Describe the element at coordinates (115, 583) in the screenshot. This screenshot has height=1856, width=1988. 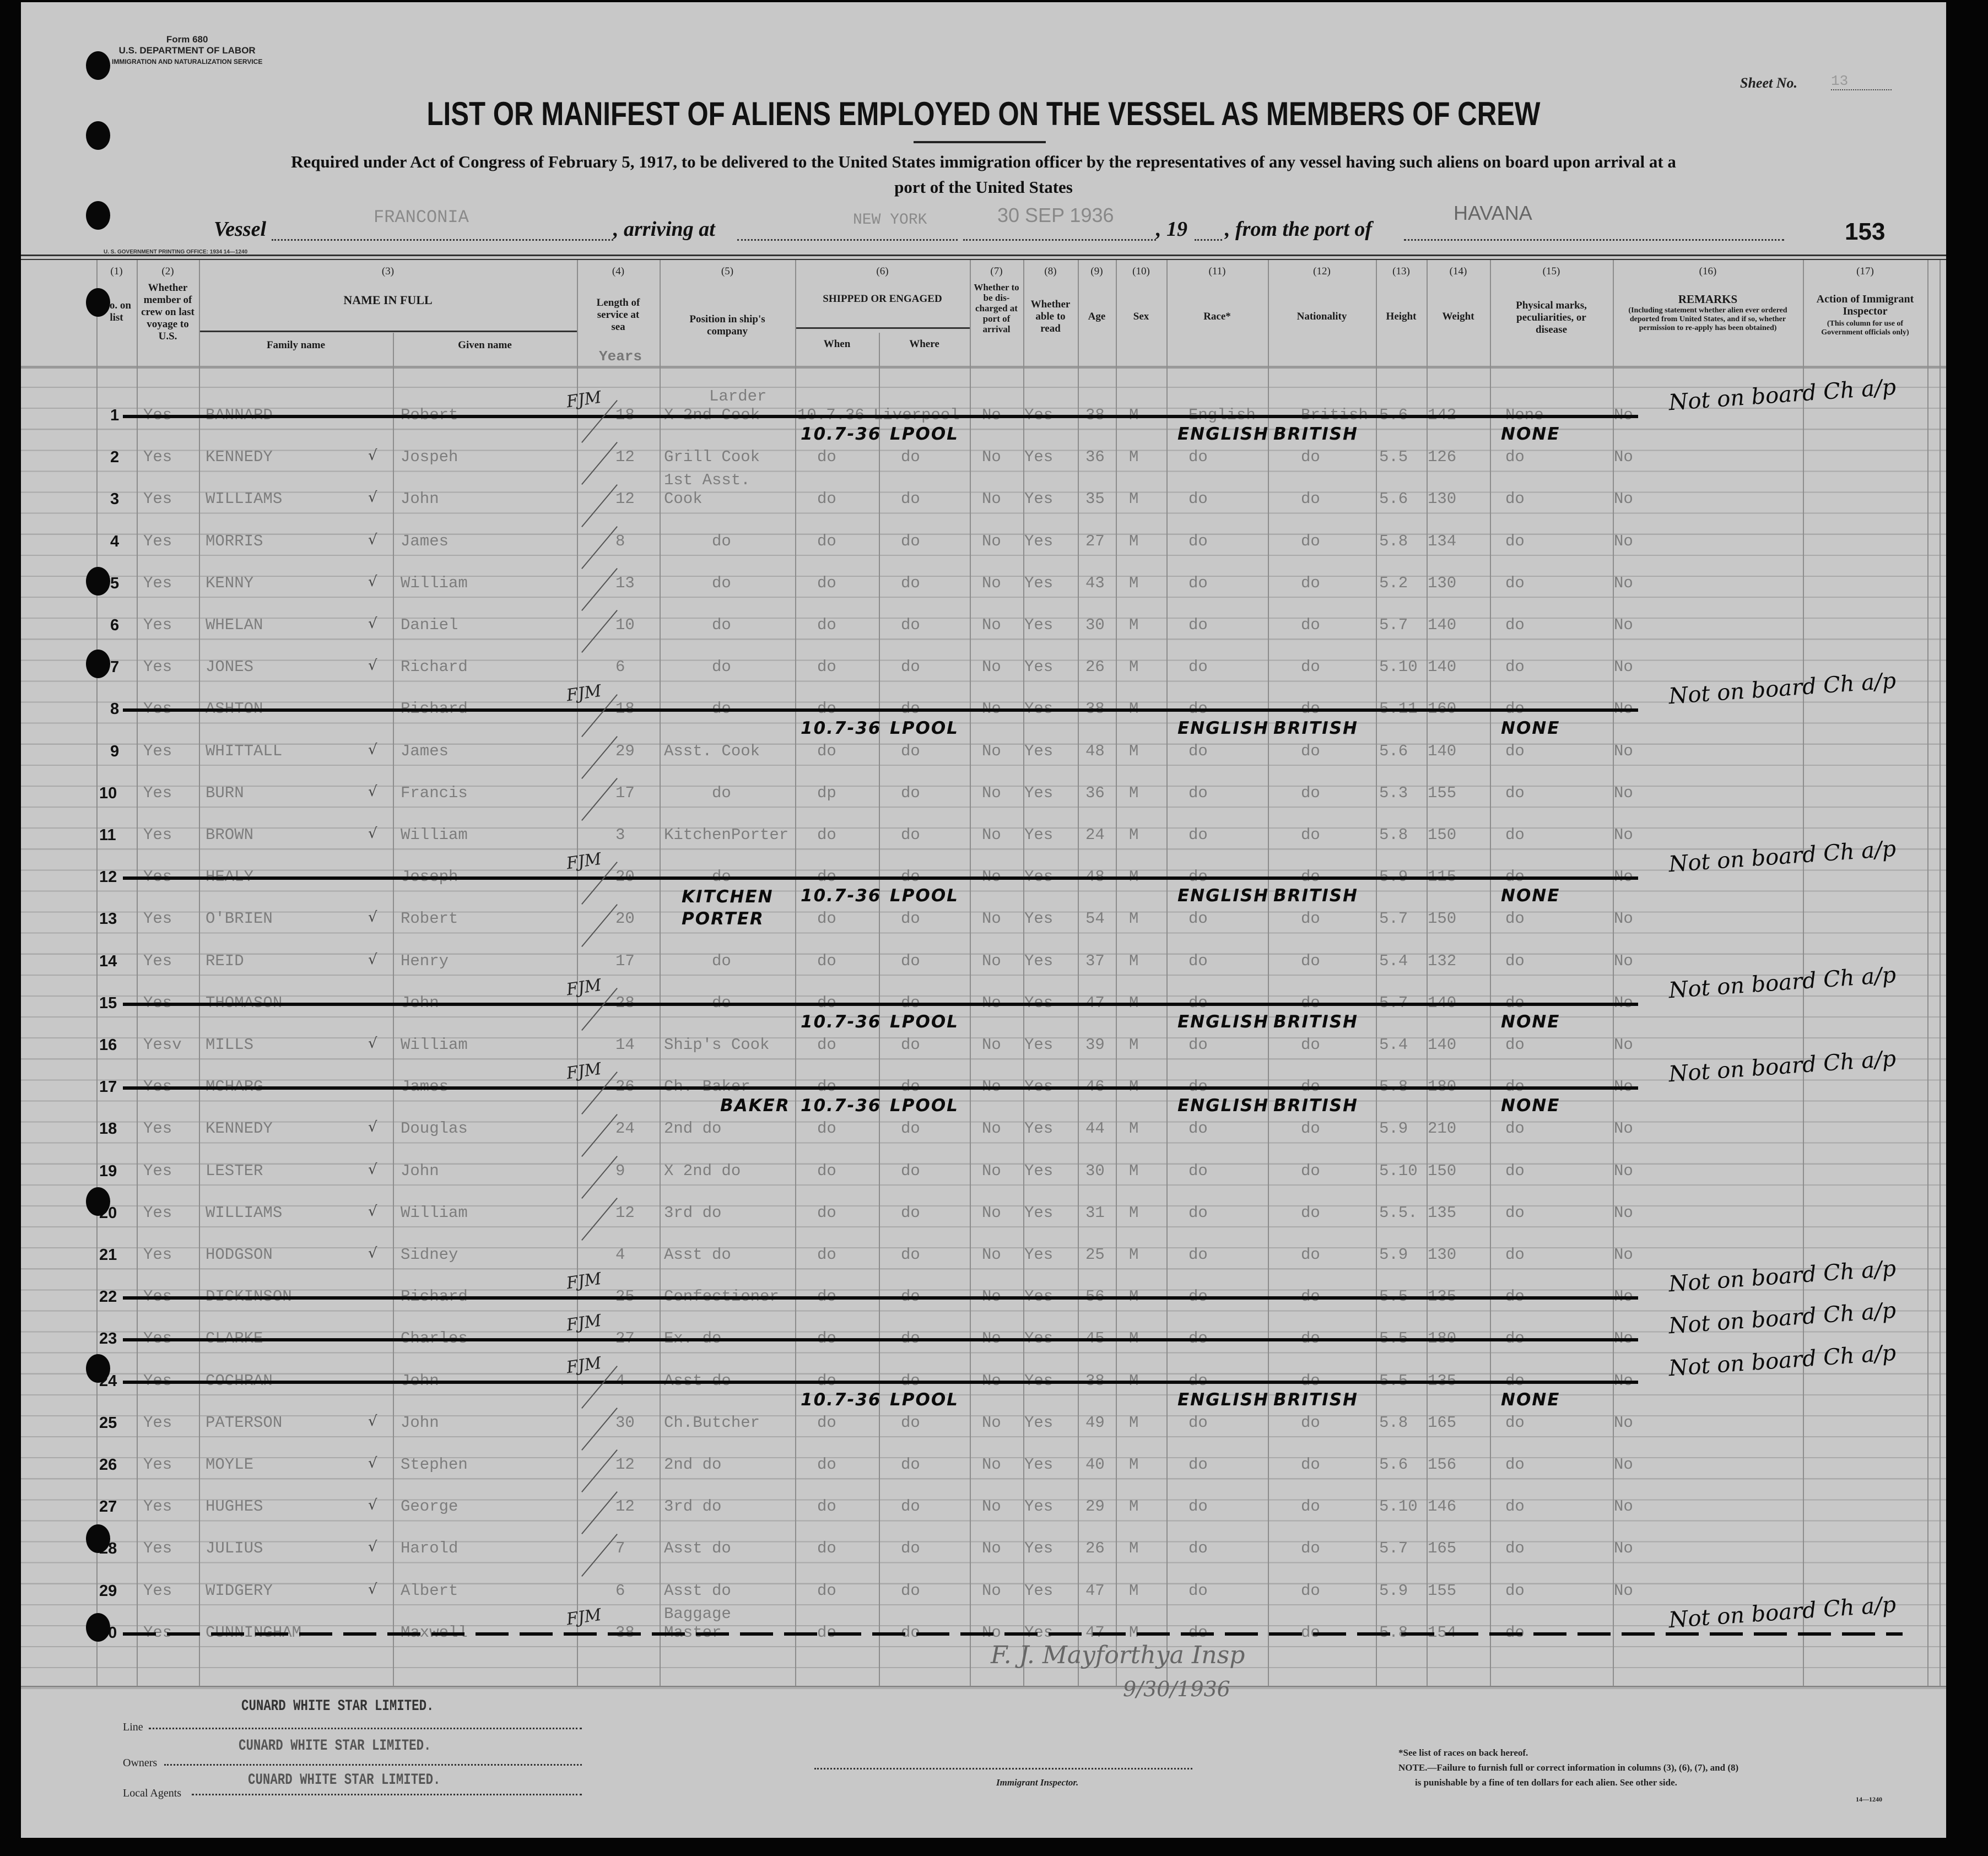
I see `row-number: 5` at that location.